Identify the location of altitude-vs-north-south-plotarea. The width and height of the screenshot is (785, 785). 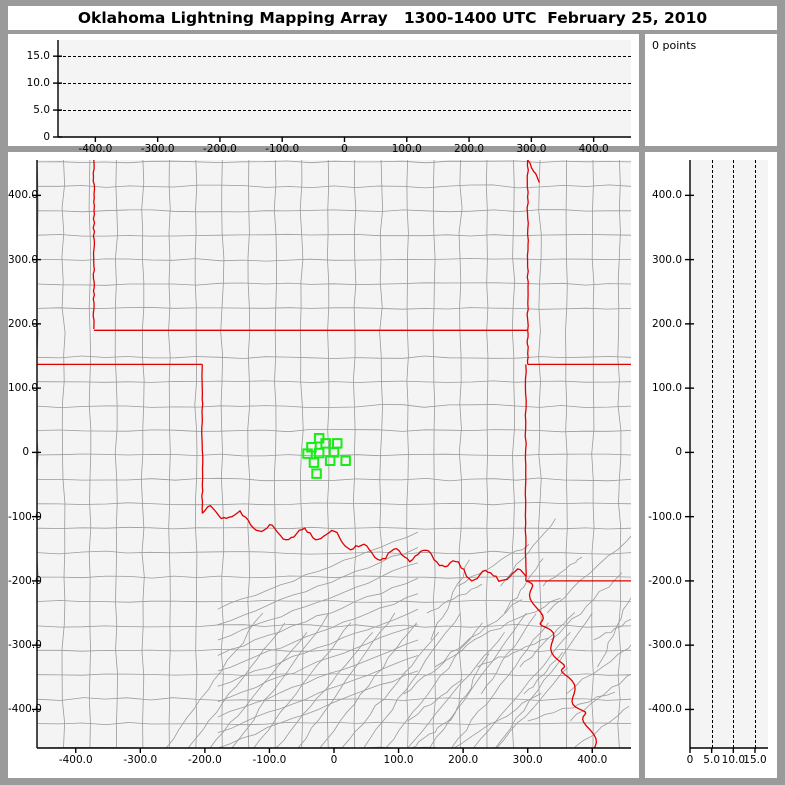
(729, 454).